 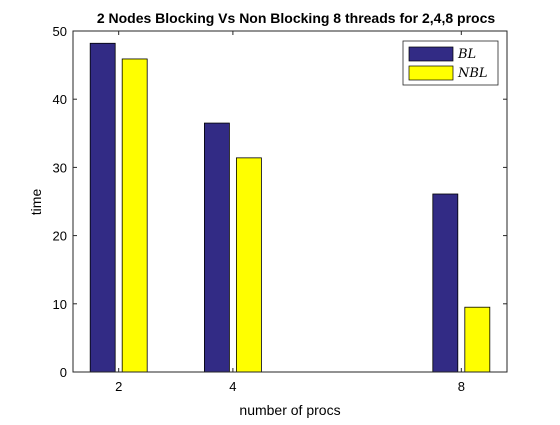 I want to click on y-tick-label-10: 10, so click(x=60, y=304).